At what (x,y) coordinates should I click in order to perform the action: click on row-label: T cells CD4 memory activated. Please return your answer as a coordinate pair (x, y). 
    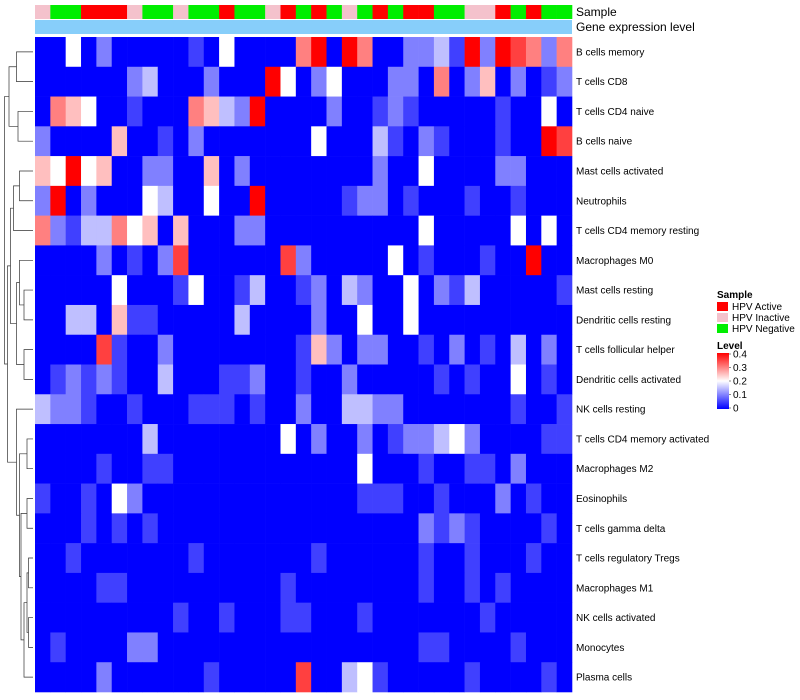
    Looking at the image, I should click on (642, 439).